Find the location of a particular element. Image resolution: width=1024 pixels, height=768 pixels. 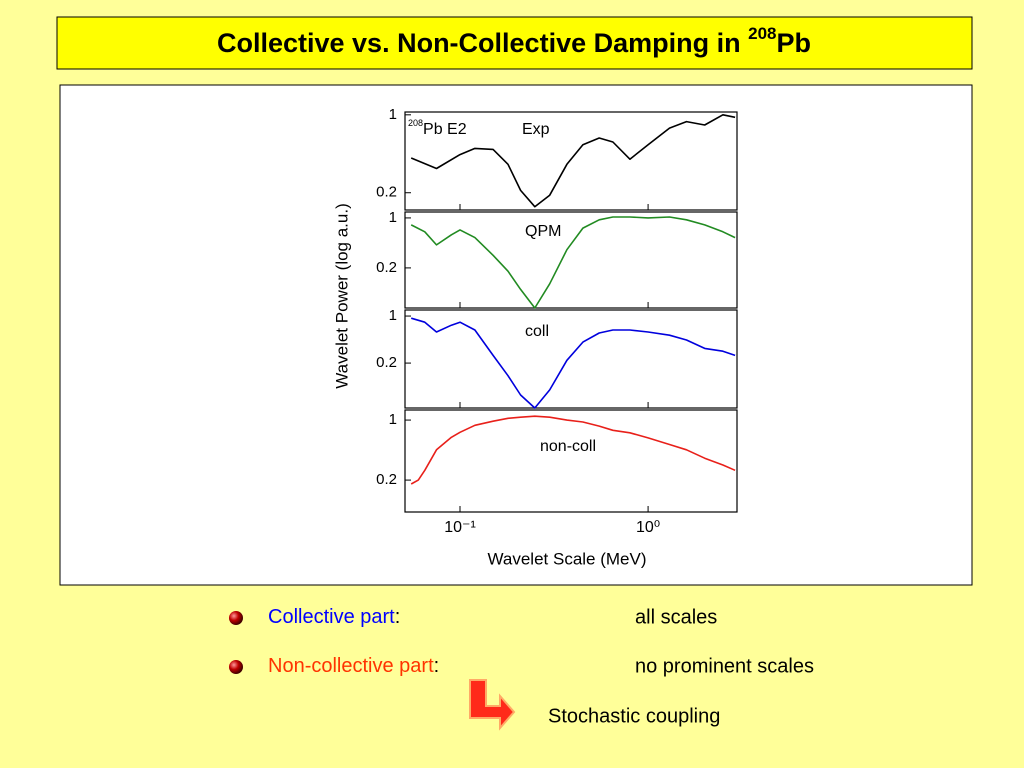

annotation-sup: 208 is located at coordinates (415, 123).